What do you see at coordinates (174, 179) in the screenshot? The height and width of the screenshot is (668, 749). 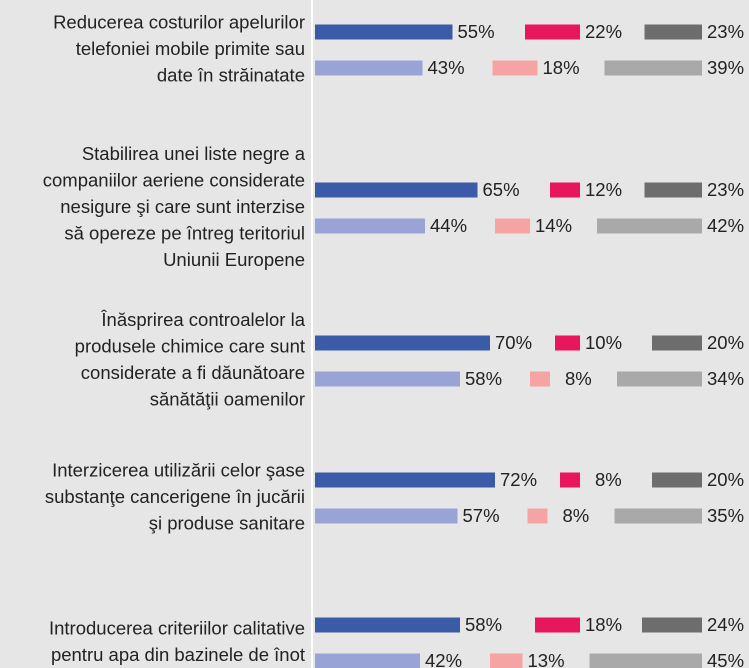 I see `category-label: companiilor aeriene considerate` at bounding box center [174, 179].